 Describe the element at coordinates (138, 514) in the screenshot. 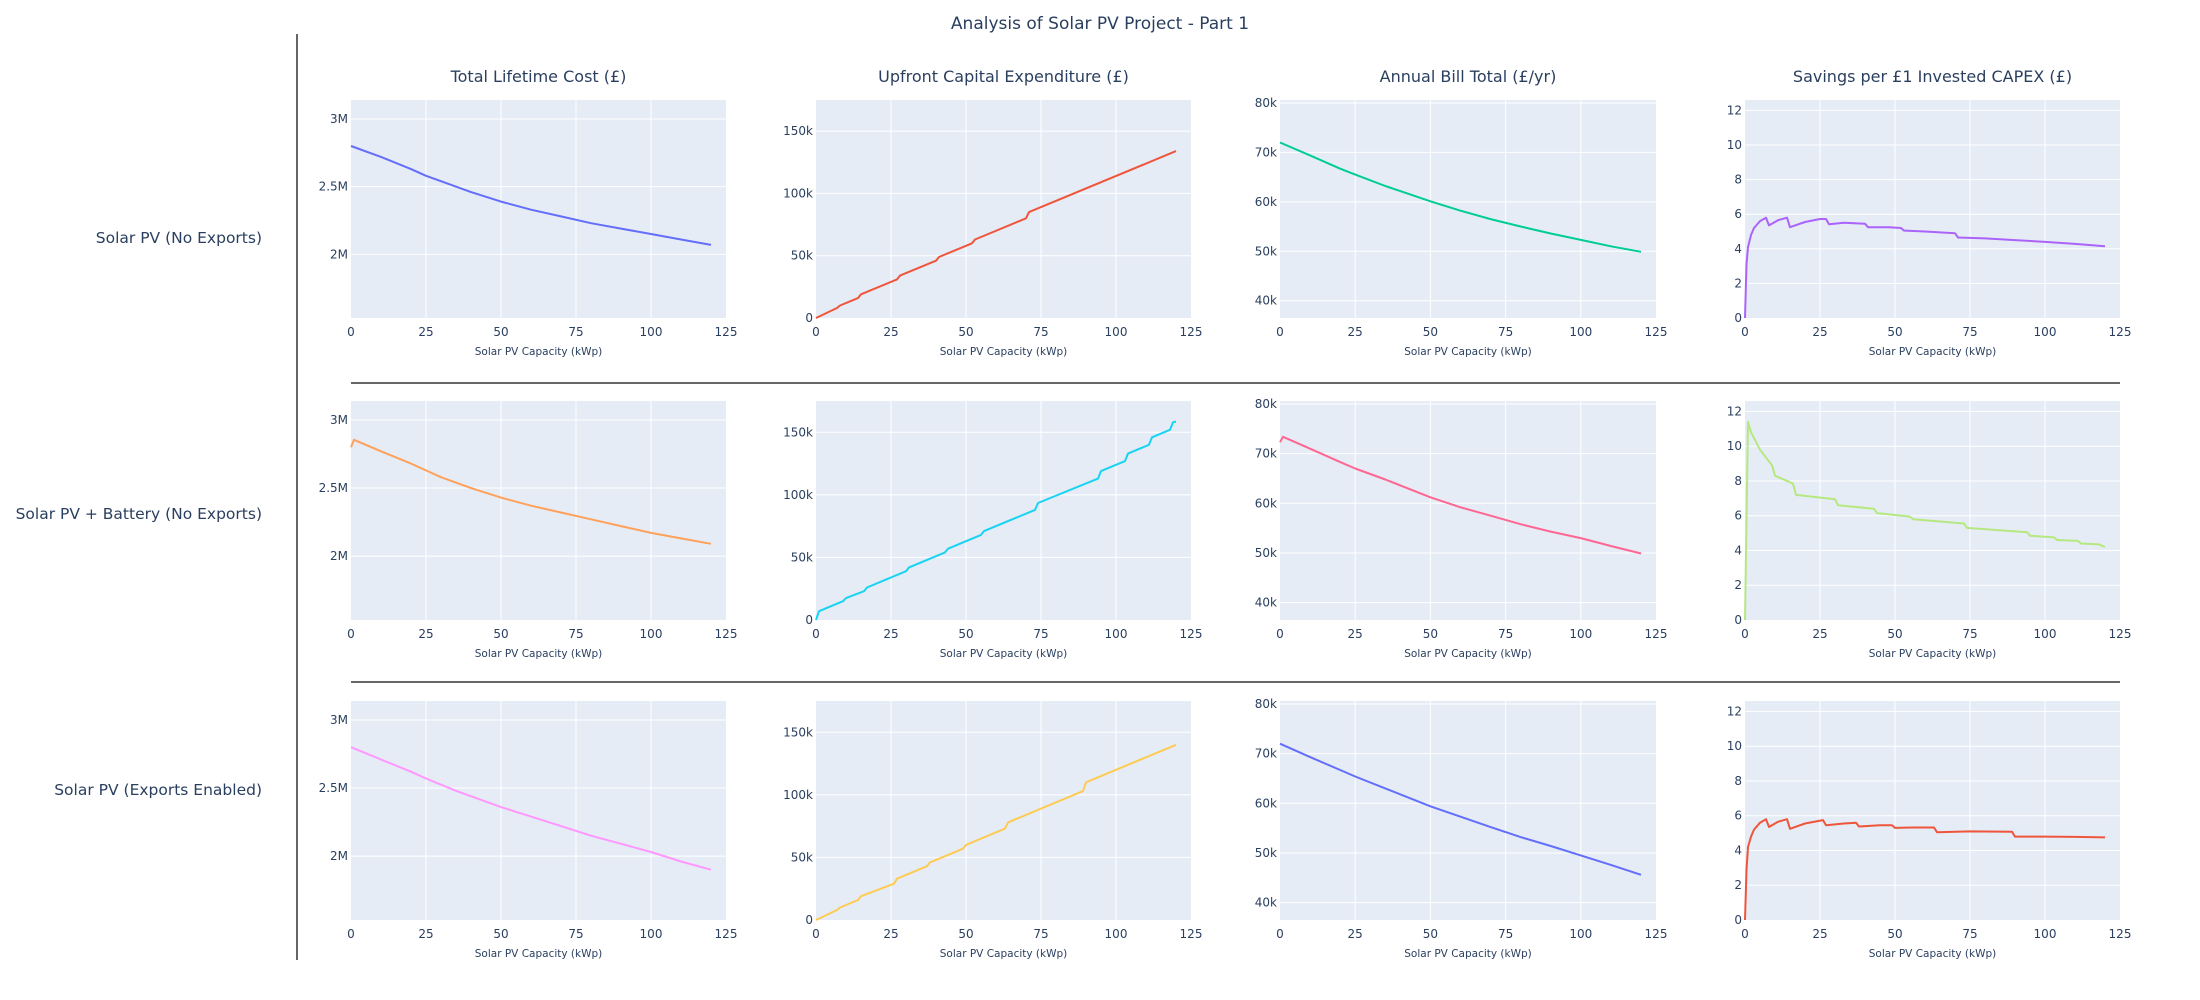

I see `row-label-solar-pv-battery-no-exports: Solar PV + Battery (No Exports)` at that location.